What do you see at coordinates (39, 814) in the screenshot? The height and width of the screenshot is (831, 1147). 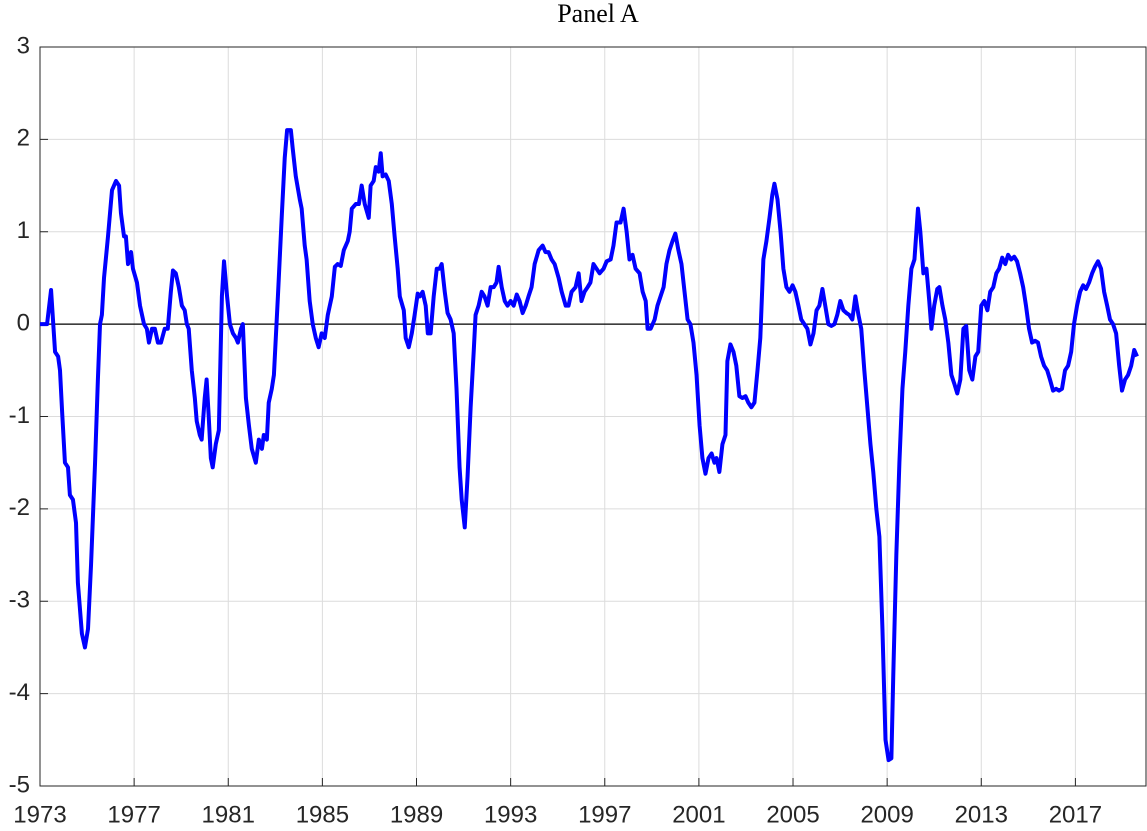 I see `x-tick-label: 1973` at bounding box center [39, 814].